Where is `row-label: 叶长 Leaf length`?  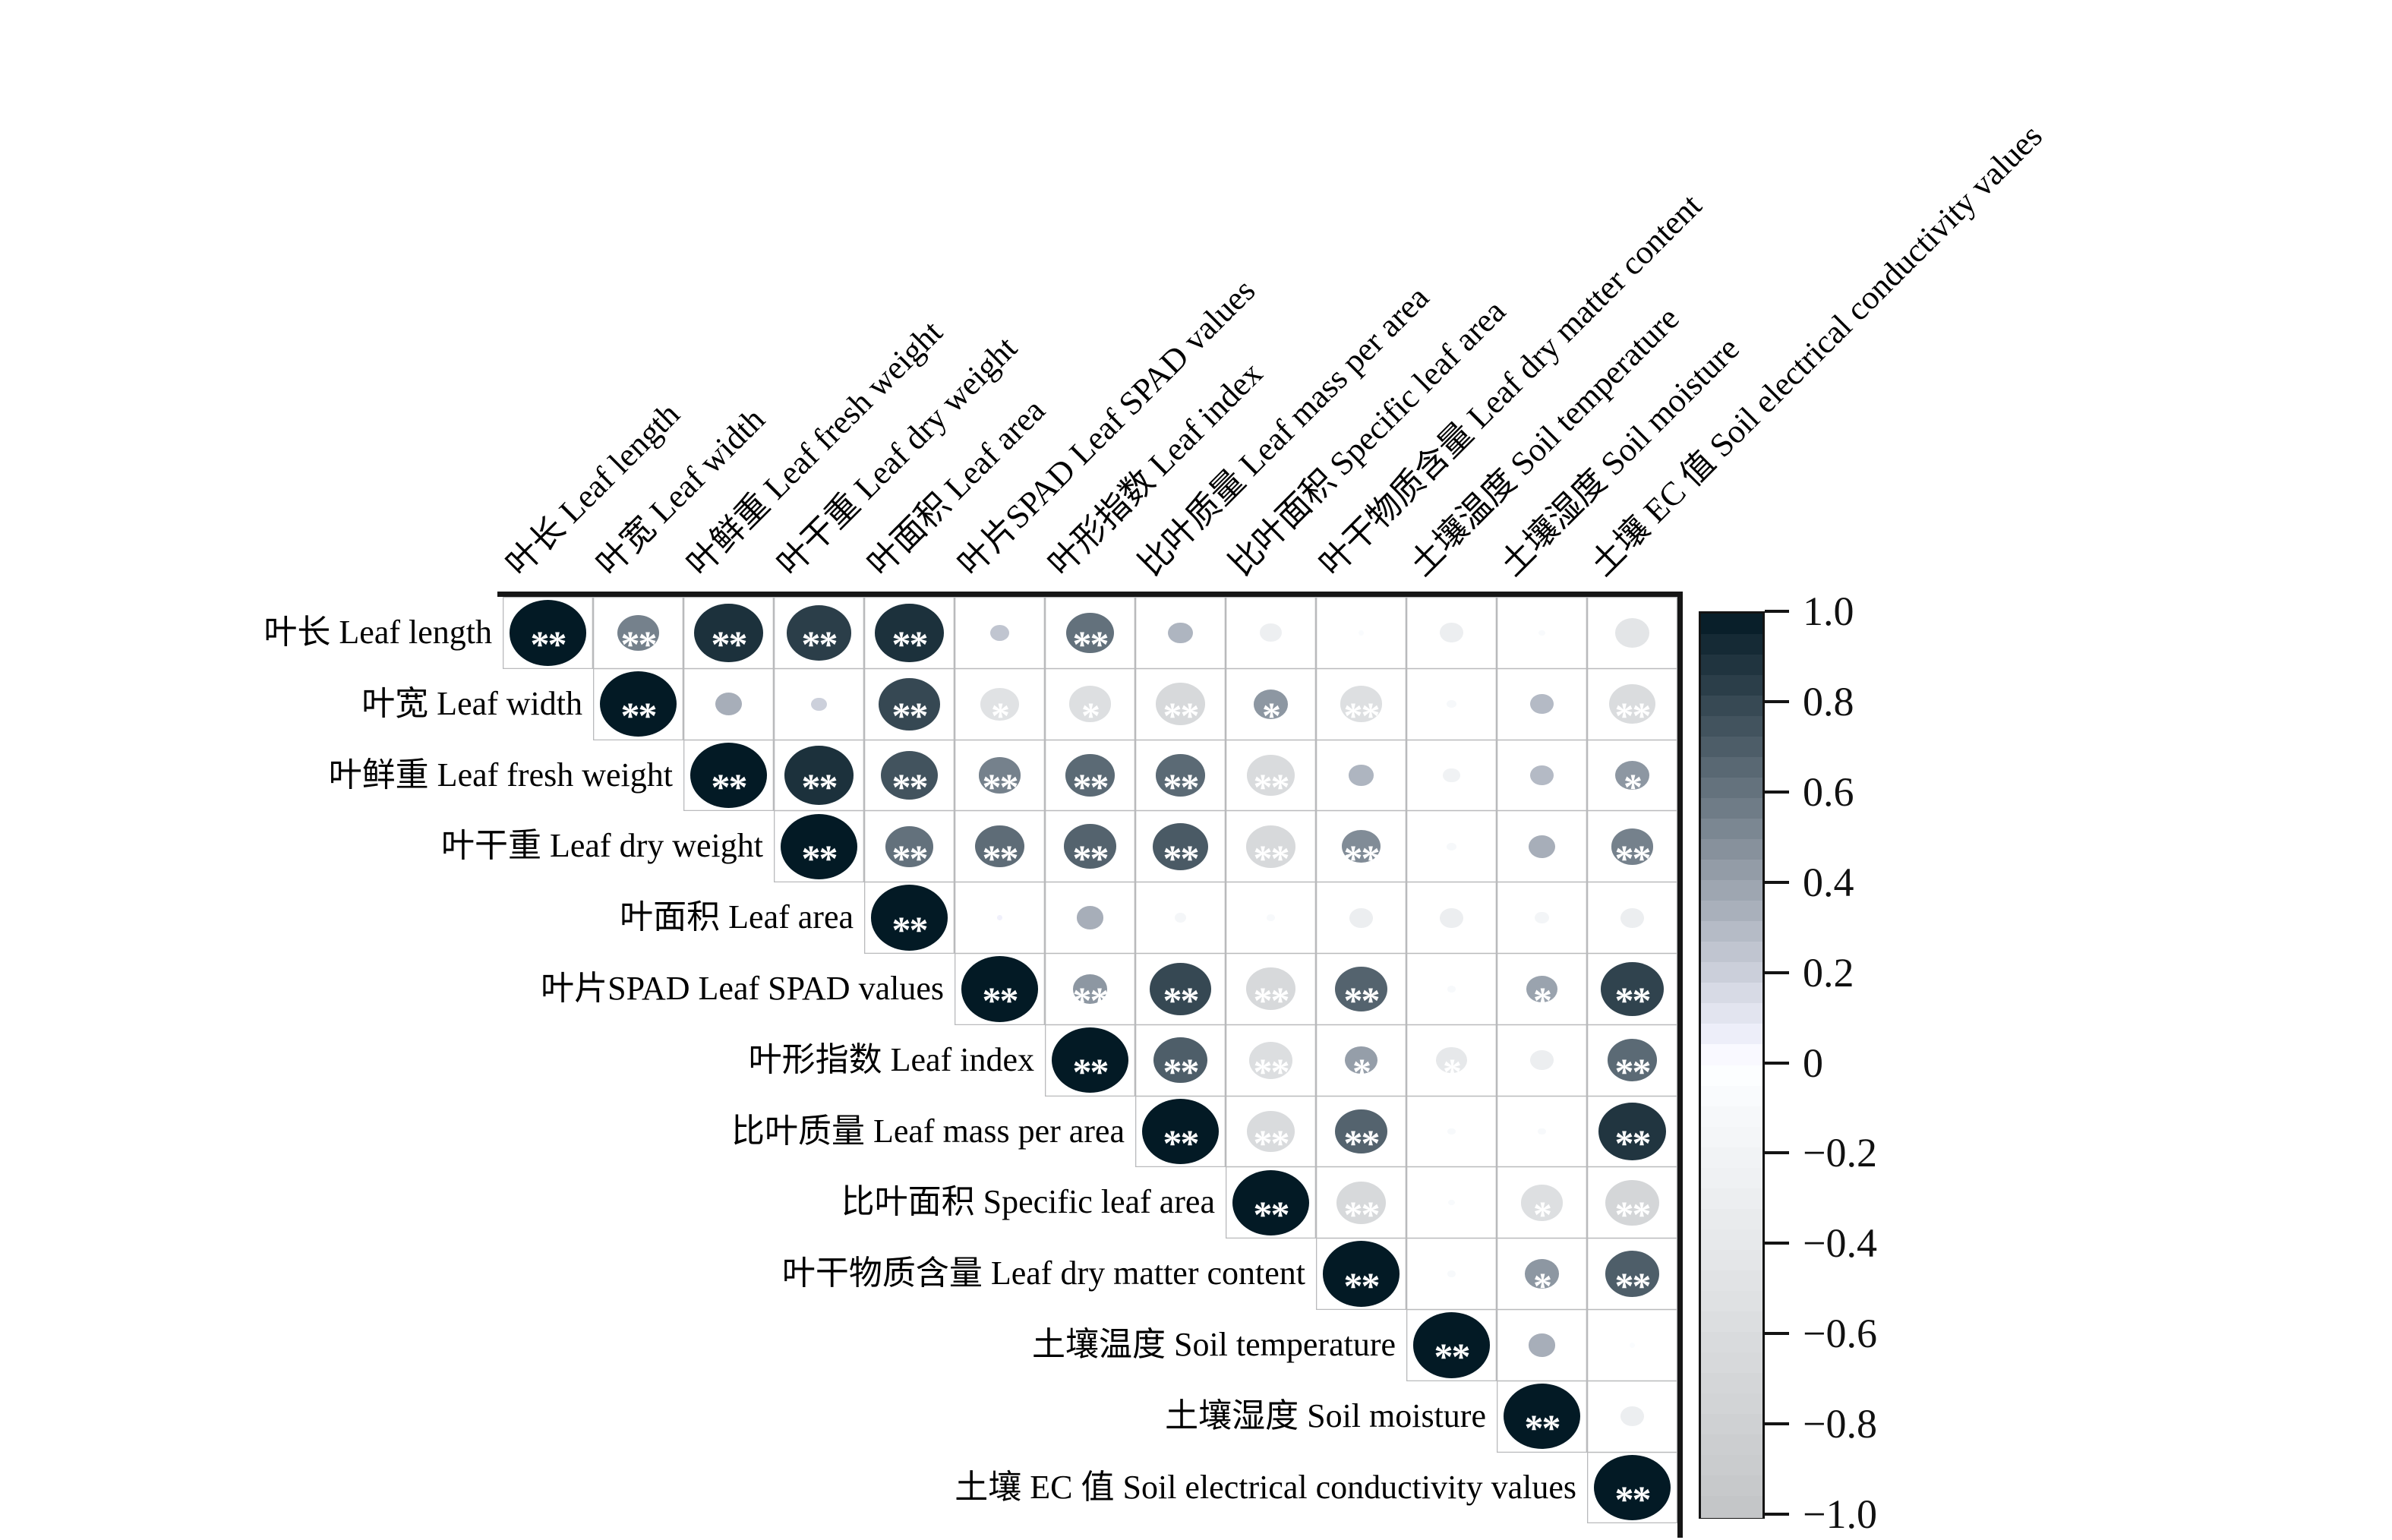 row-label: 叶长 Leaf length is located at coordinates (377, 632).